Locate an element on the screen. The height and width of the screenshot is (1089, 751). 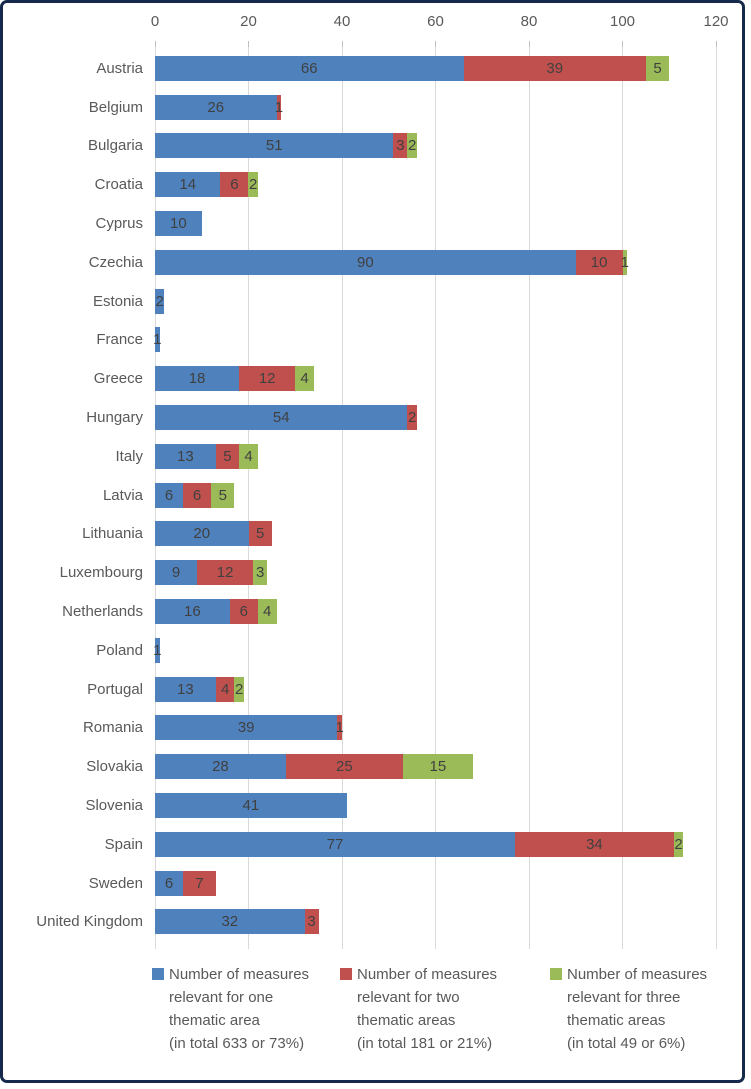
bar-value-label: 25 is located at coordinates (344, 767).